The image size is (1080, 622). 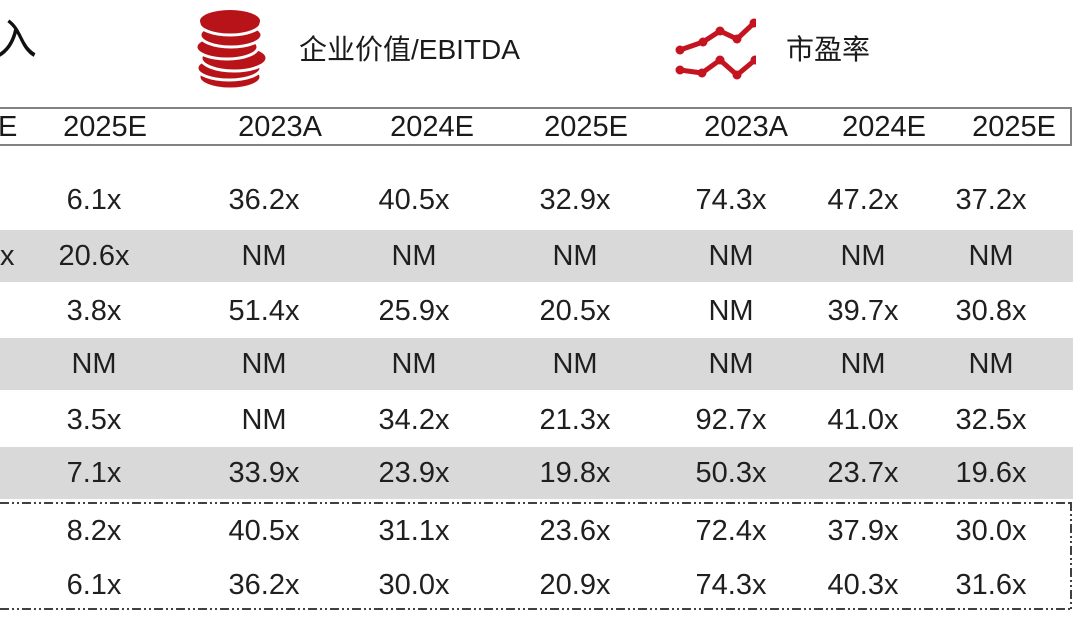 I want to click on table-cell: 39.7x, so click(x=863, y=311).